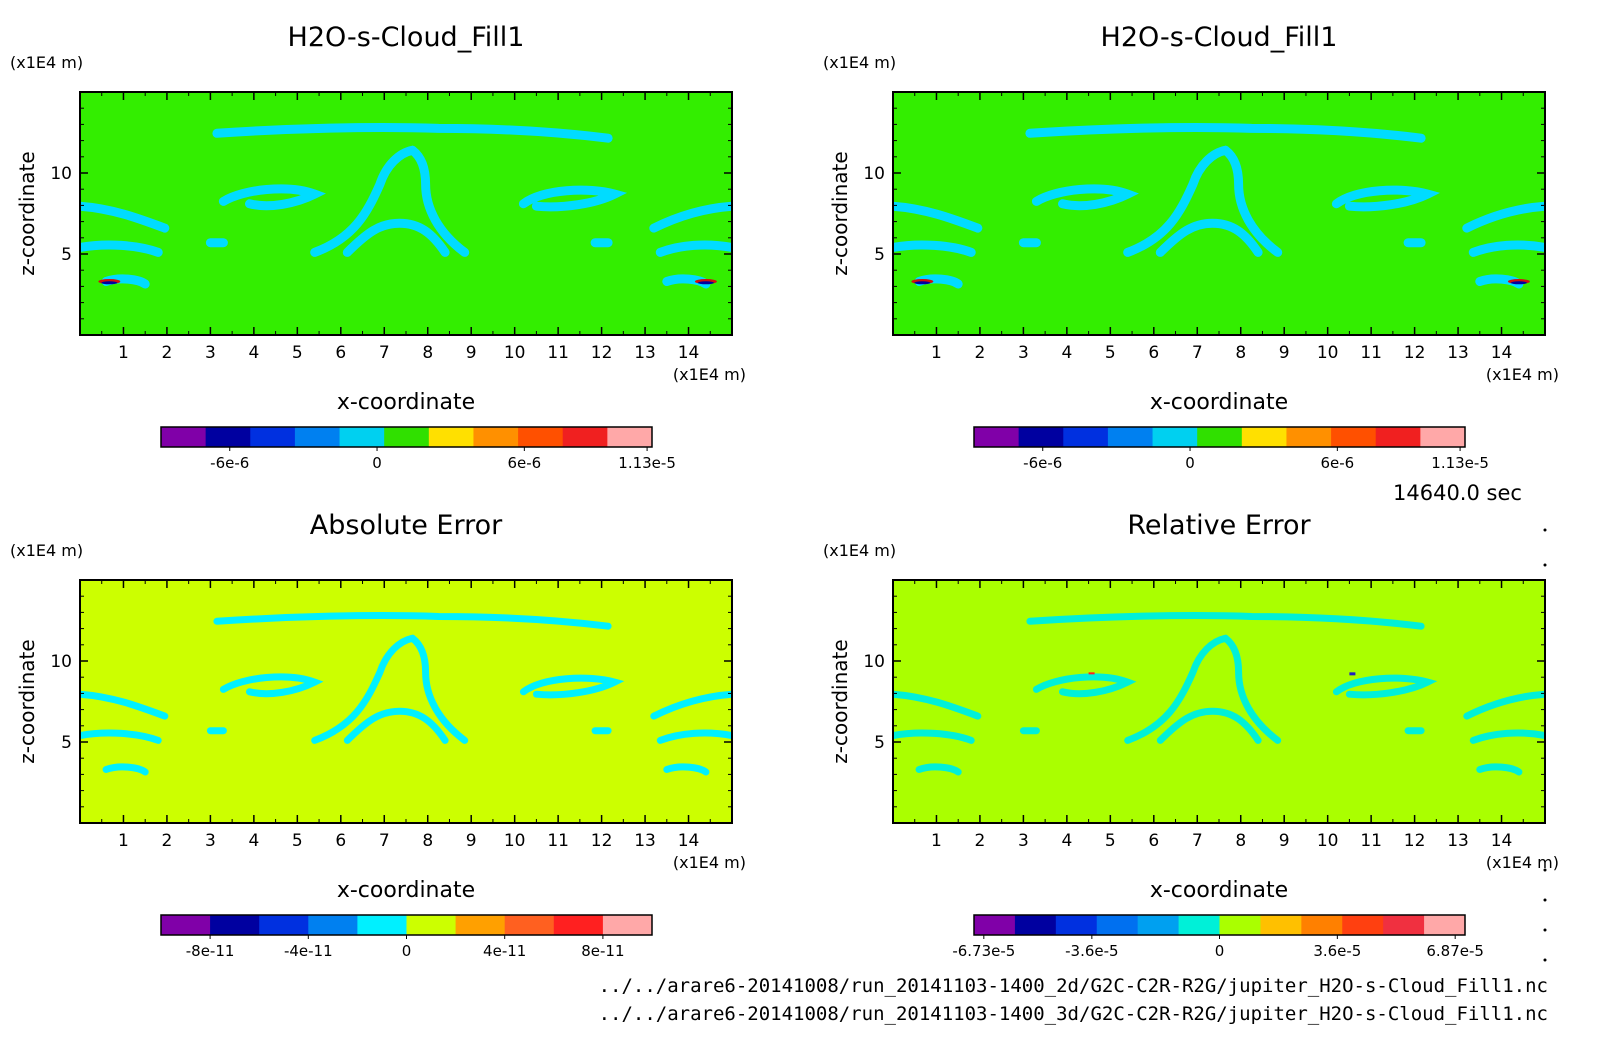 The height and width of the screenshot is (1054, 1604). What do you see at coordinates (123, 353) in the screenshot?
I see `x-tick-label: 1` at bounding box center [123, 353].